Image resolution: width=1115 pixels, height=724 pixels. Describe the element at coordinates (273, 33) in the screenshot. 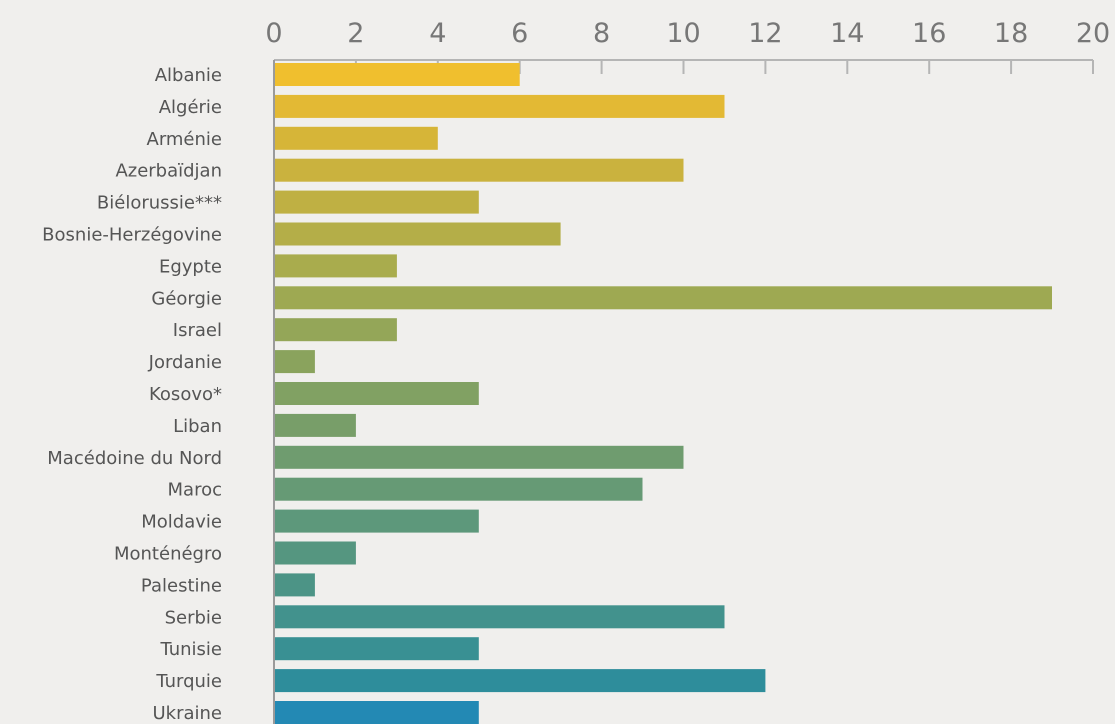

I see `x-tick-label: 0` at that location.